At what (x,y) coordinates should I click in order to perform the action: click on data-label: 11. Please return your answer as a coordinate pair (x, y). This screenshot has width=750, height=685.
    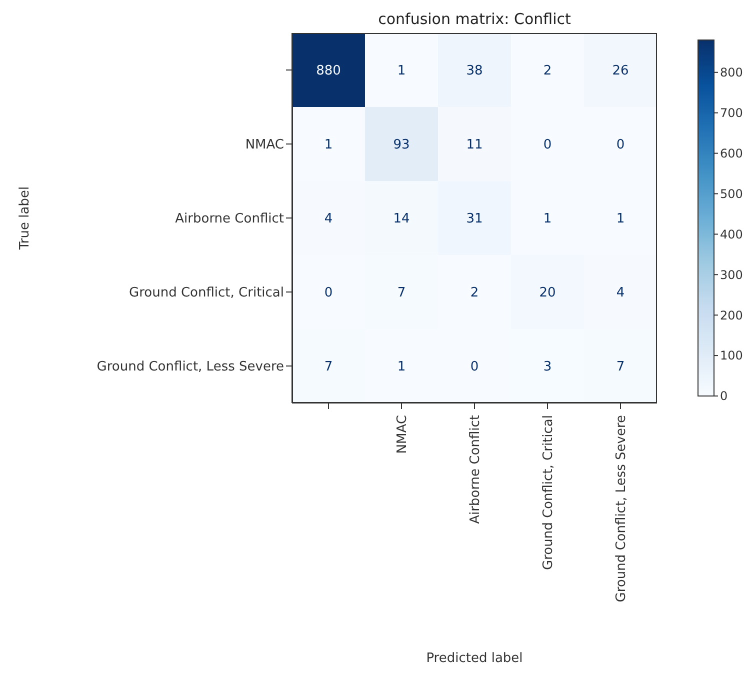
    Looking at the image, I should click on (474, 145).